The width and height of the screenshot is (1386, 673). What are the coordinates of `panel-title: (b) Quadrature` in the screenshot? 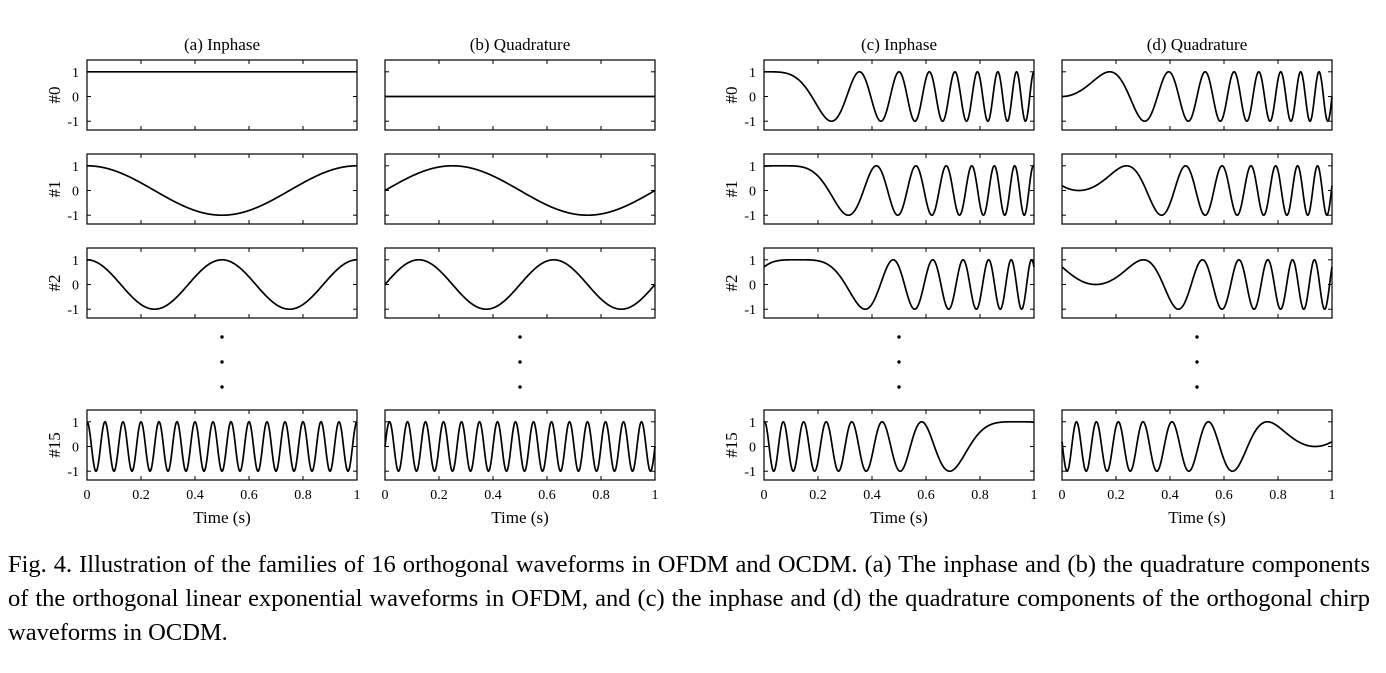 It's located at (520, 44).